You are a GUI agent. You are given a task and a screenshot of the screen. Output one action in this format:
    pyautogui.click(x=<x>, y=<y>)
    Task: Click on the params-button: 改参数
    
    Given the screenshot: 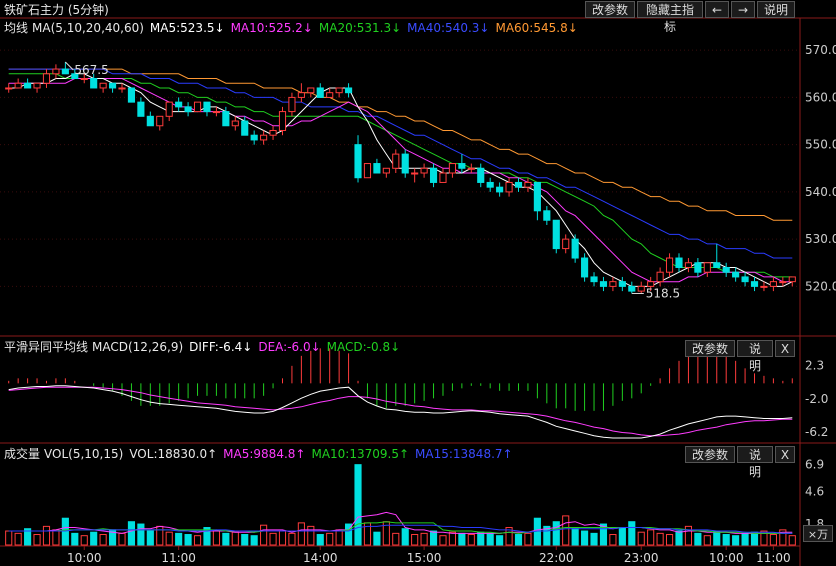 What is the action you would take?
    pyautogui.click(x=610, y=9)
    